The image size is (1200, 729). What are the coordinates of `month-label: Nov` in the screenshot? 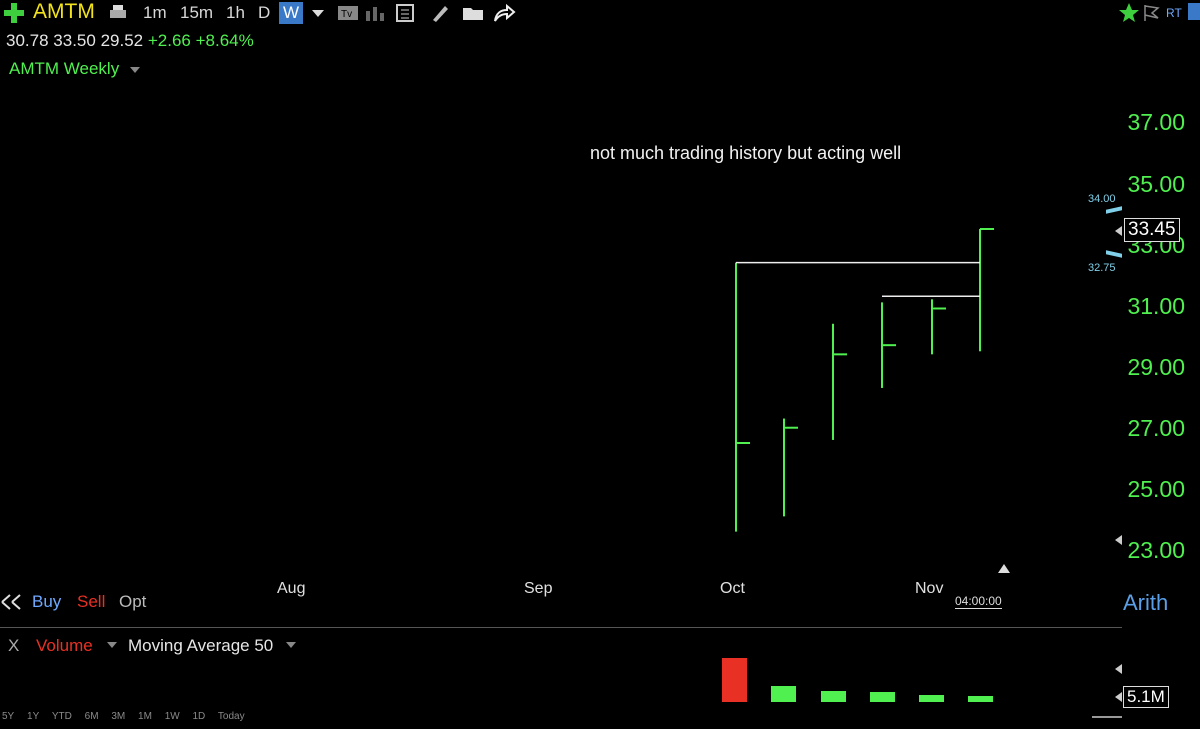 It's located at (929, 588).